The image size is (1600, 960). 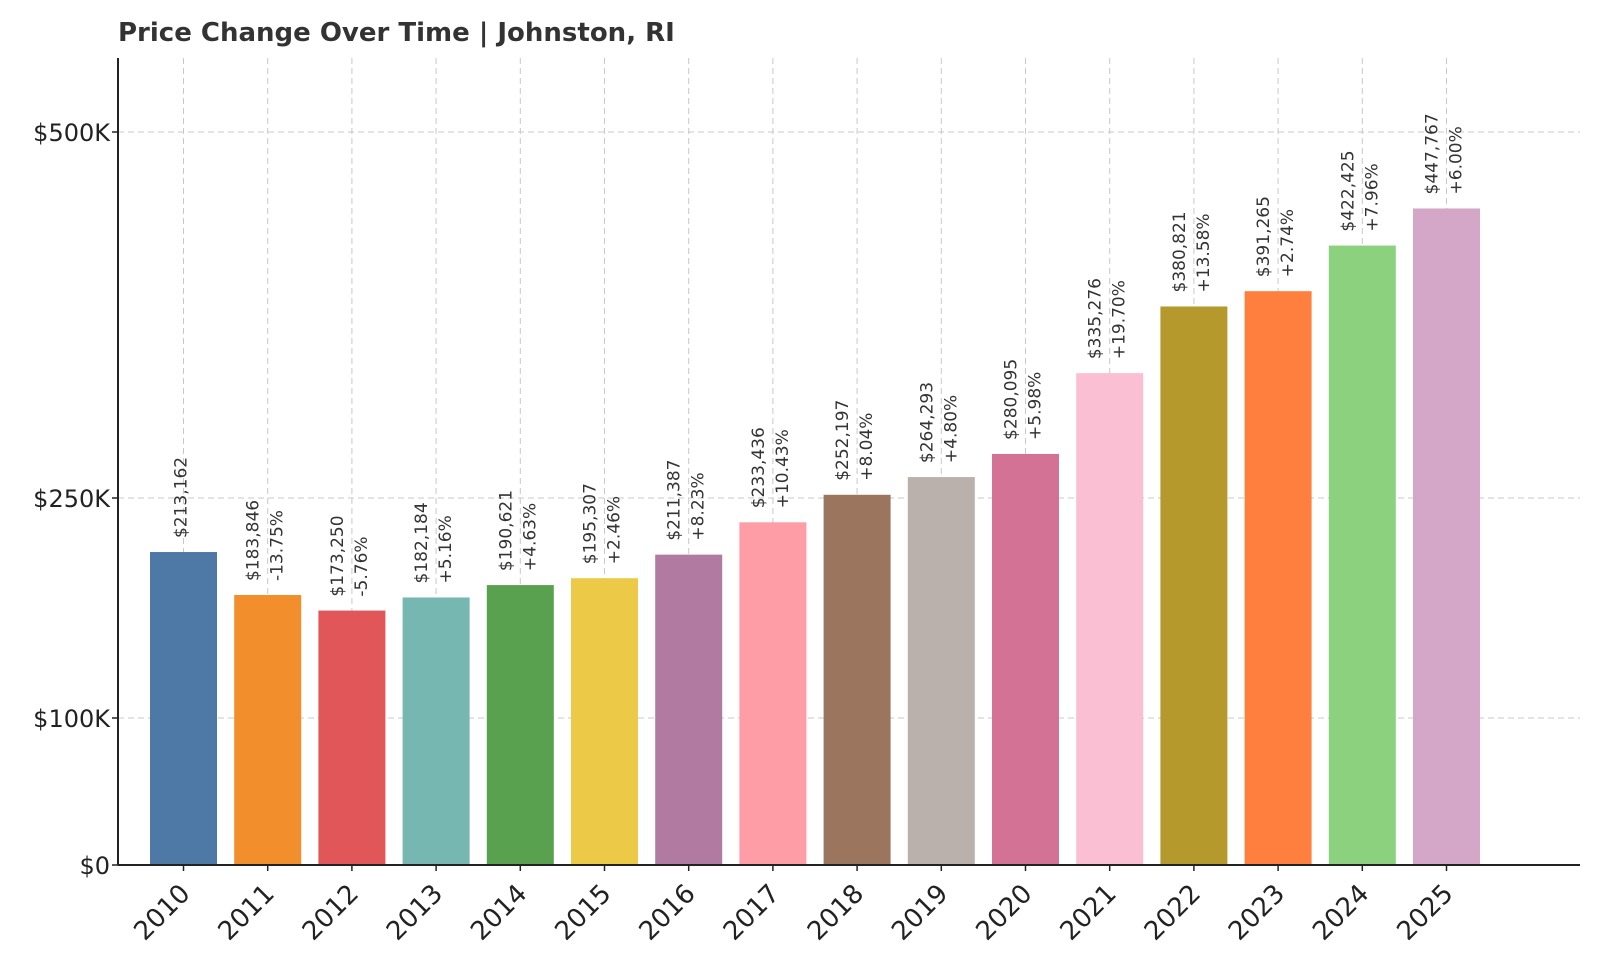 I want to click on change-label: +8.04%, so click(x=867, y=447).